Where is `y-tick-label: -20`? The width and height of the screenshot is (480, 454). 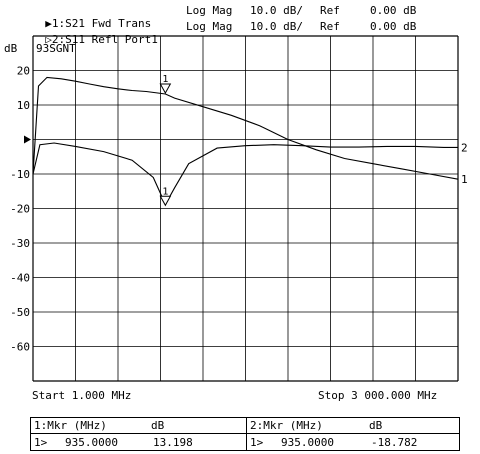 y-tick-label: -20 is located at coordinates (20, 209).